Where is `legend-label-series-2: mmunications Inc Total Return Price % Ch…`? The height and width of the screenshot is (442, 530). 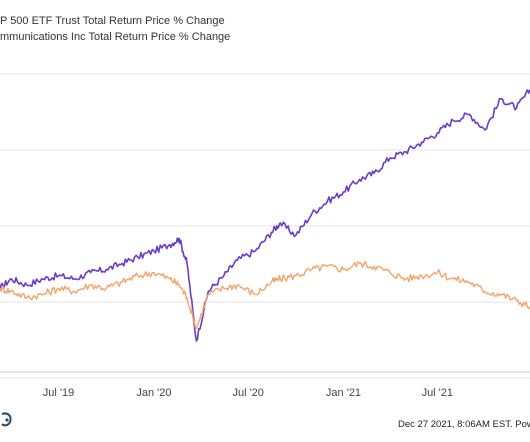 legend-label-series-2: mmunications Inc Total Return Price % Ch… is located at coordinates (115, 37).